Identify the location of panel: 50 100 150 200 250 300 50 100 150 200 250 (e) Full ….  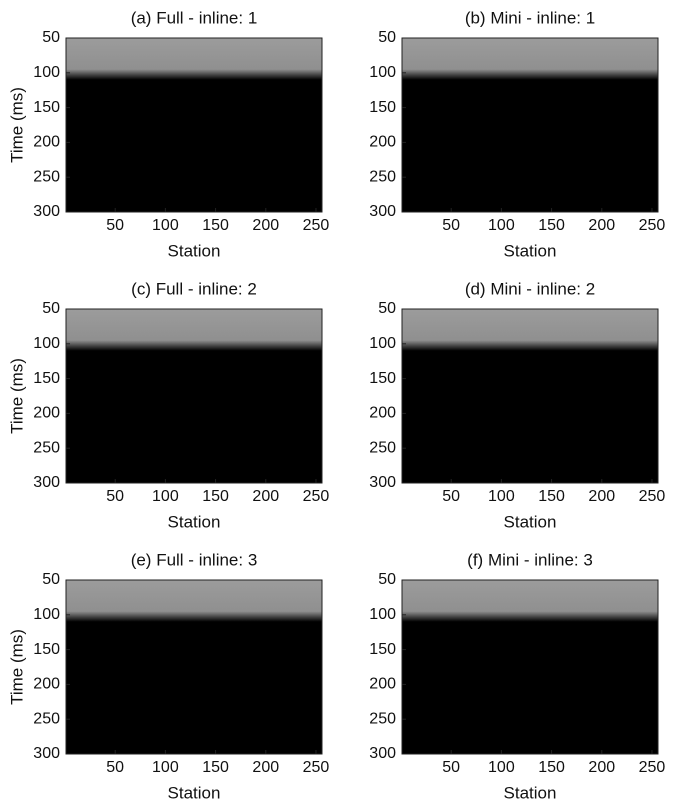
(168, 676).